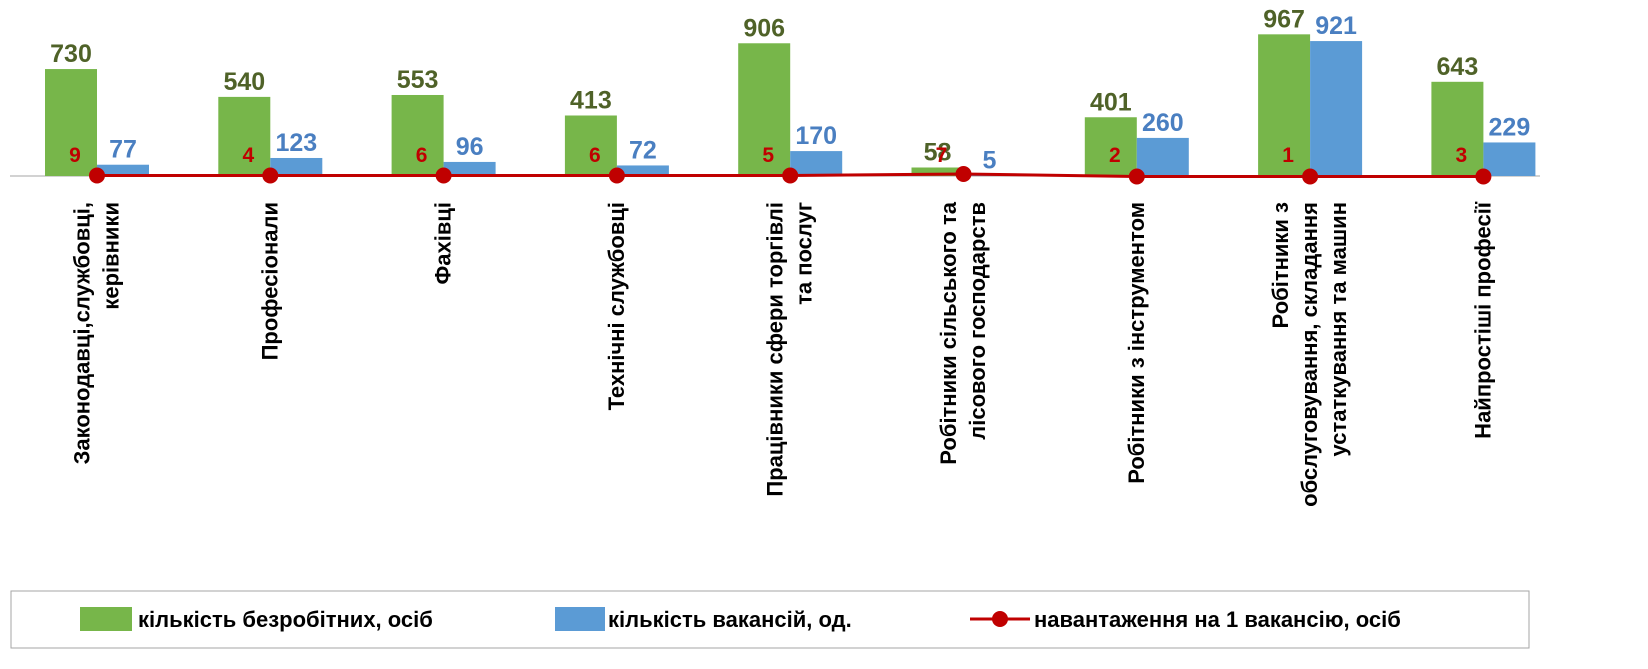 Image resolution: width=1648 pixels, height=669 pixels. Describe the element at coordinates (790, 349) in the screenshot. I see `category-label: Працівники сфери торгівлі та послуг` at that location.